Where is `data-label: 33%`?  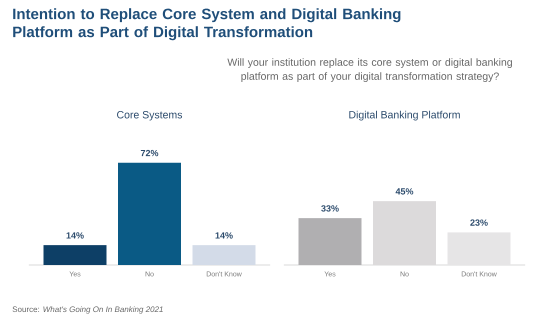 data-label: 33% is located at coordinates (330, 208).